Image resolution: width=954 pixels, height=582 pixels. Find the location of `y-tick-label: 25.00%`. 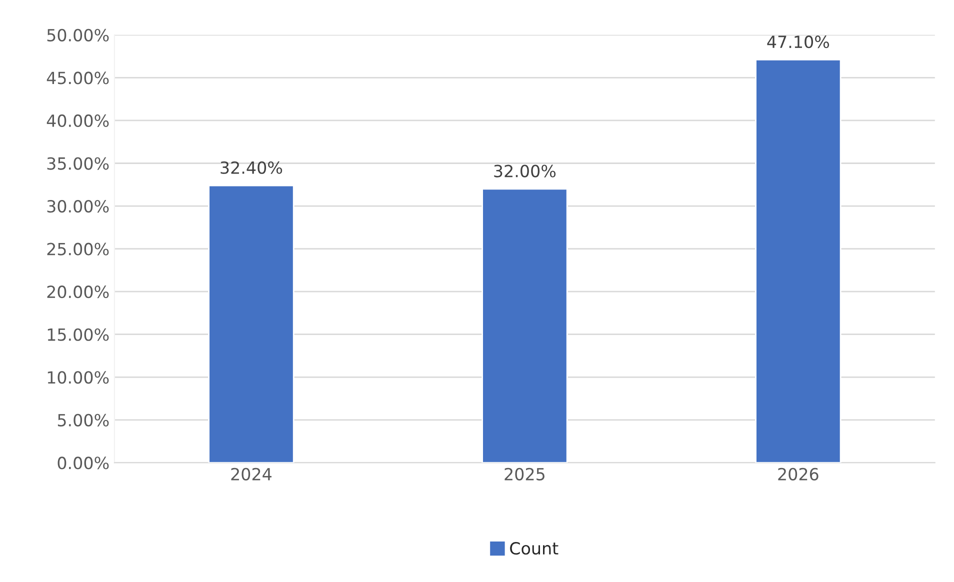

y-tick-label: 25.00% is located at coordinates (78, 249).